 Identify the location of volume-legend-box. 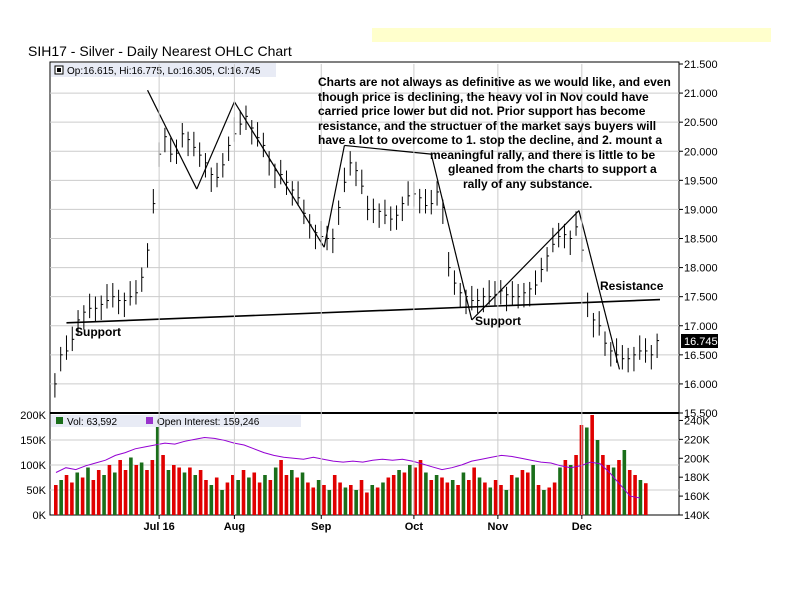
(176, 421).